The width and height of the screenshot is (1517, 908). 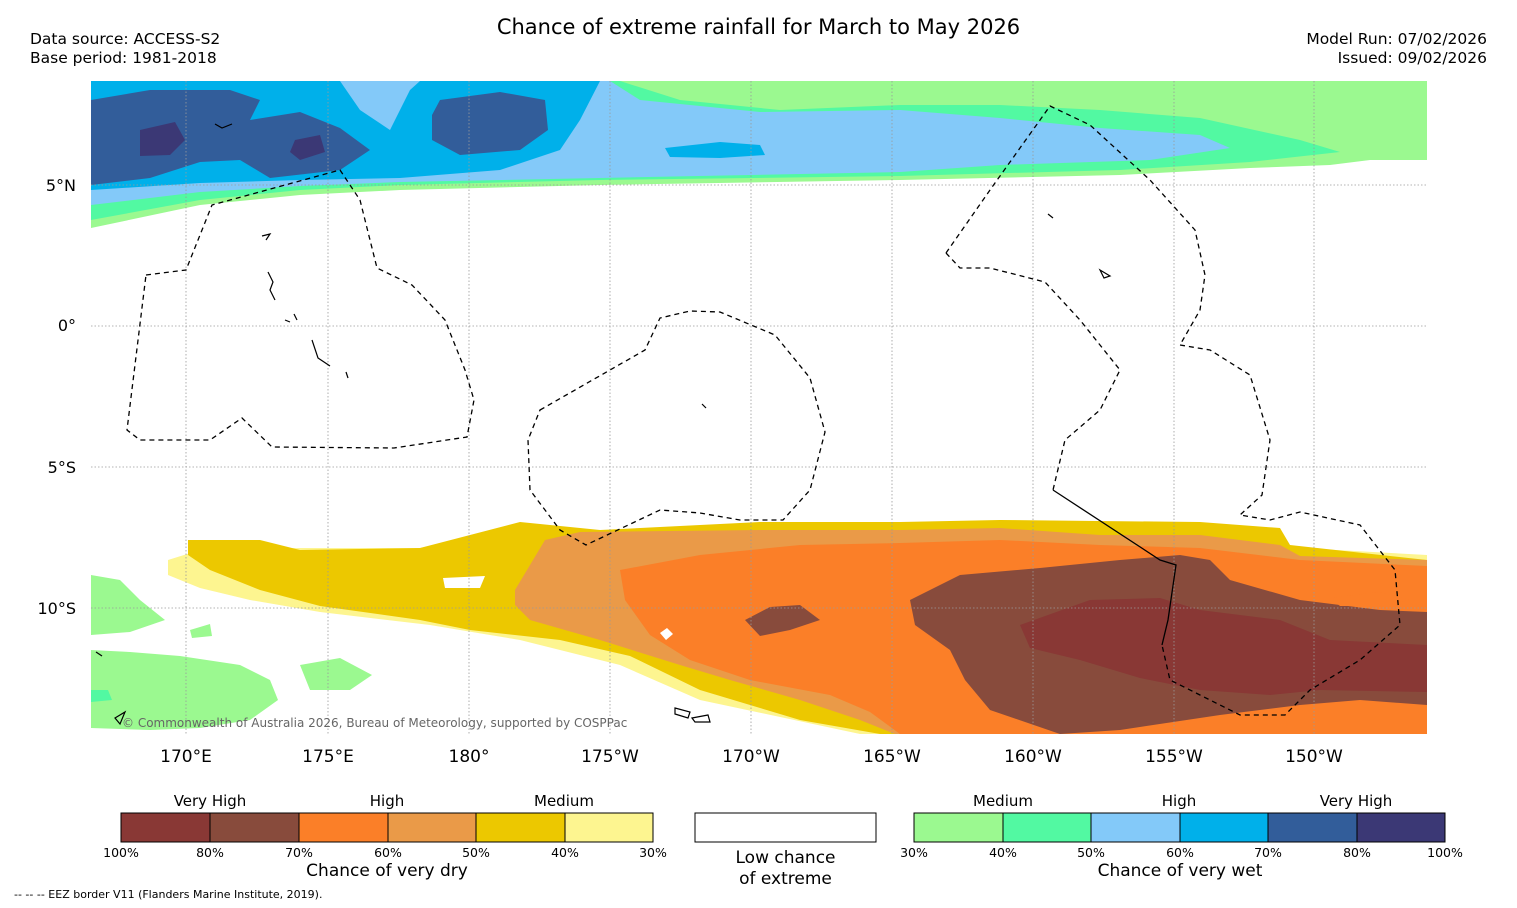 What do you see at coordinates (328, 757) in the screenshot?
I see `lon-label: 175°E` at bounding box center [328, 757].